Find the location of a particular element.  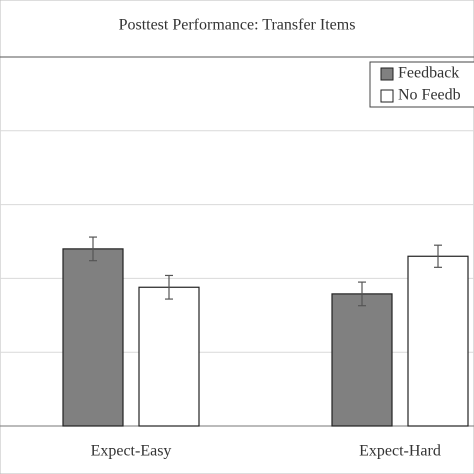

x-tick-label: Expect-Easy is located at coordinates (131, 451).